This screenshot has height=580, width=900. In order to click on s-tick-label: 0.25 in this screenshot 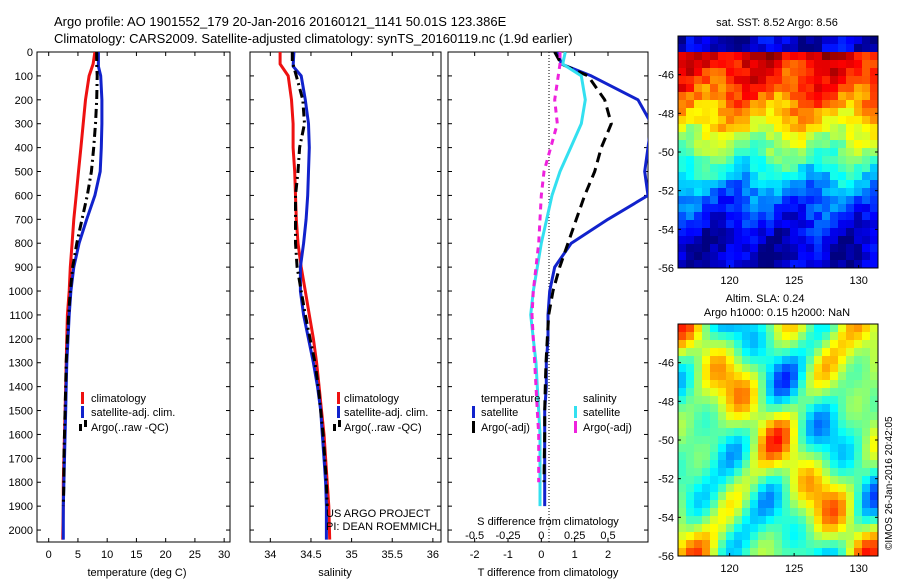, I will do `click(574, 536)`.